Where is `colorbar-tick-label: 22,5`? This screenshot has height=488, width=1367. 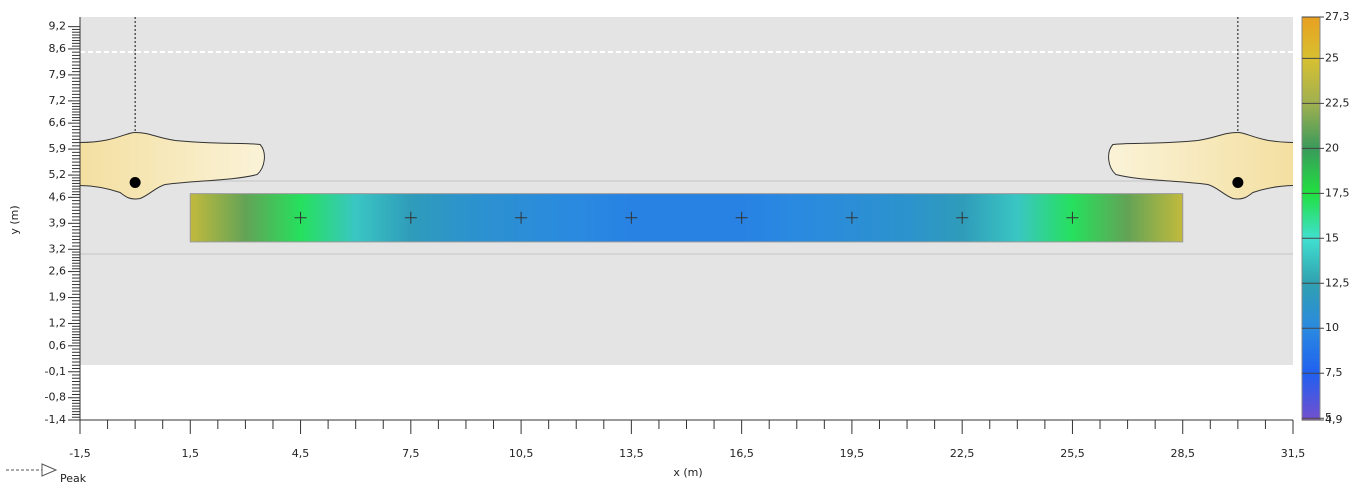
colorbar-tick-label: 22,5 is located at coordinates (1337, 102).